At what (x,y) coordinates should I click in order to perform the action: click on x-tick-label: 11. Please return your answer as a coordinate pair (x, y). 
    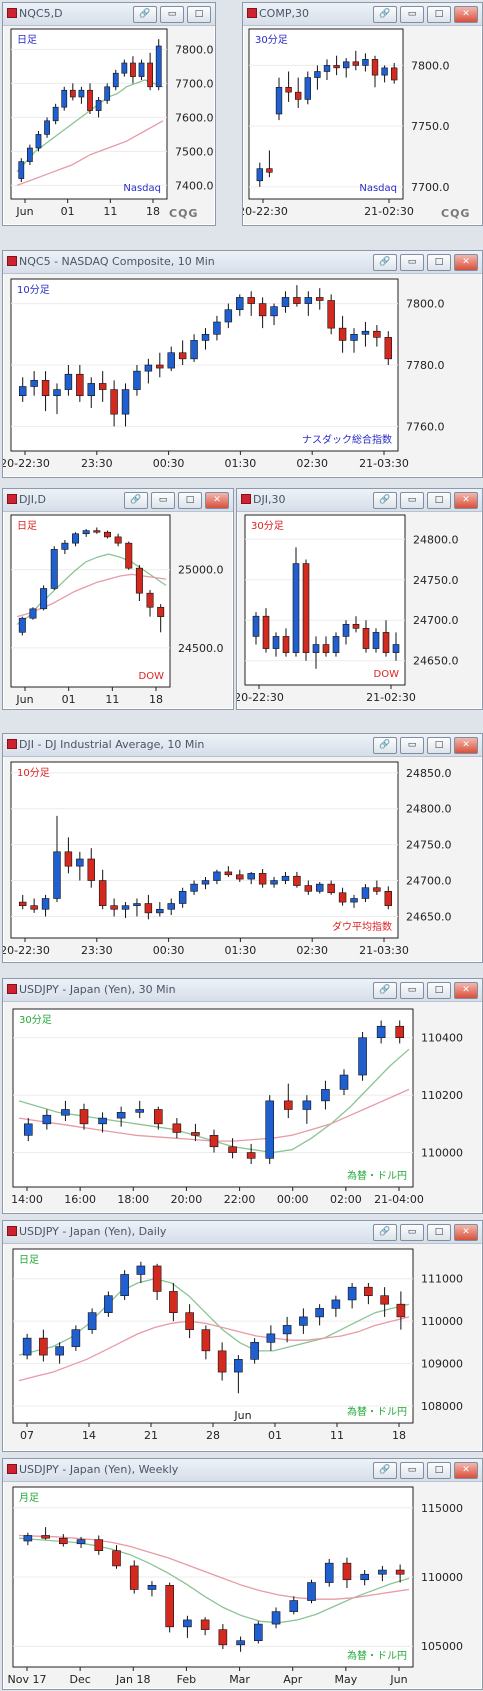
    Looking at the image, I should click on (112, 699).